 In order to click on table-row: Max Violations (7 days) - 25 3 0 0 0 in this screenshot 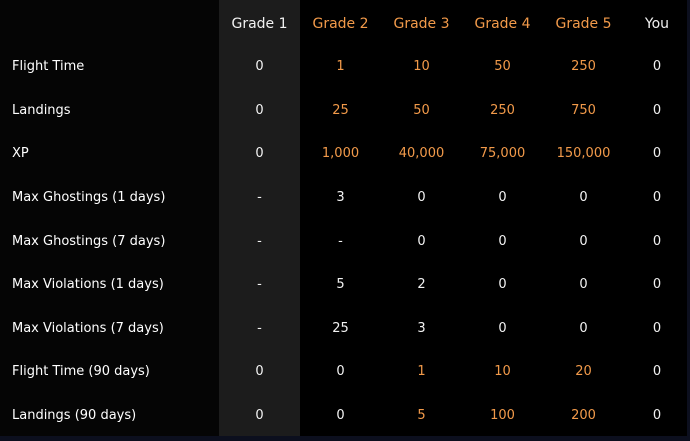, I will do `click(345, 329)`.